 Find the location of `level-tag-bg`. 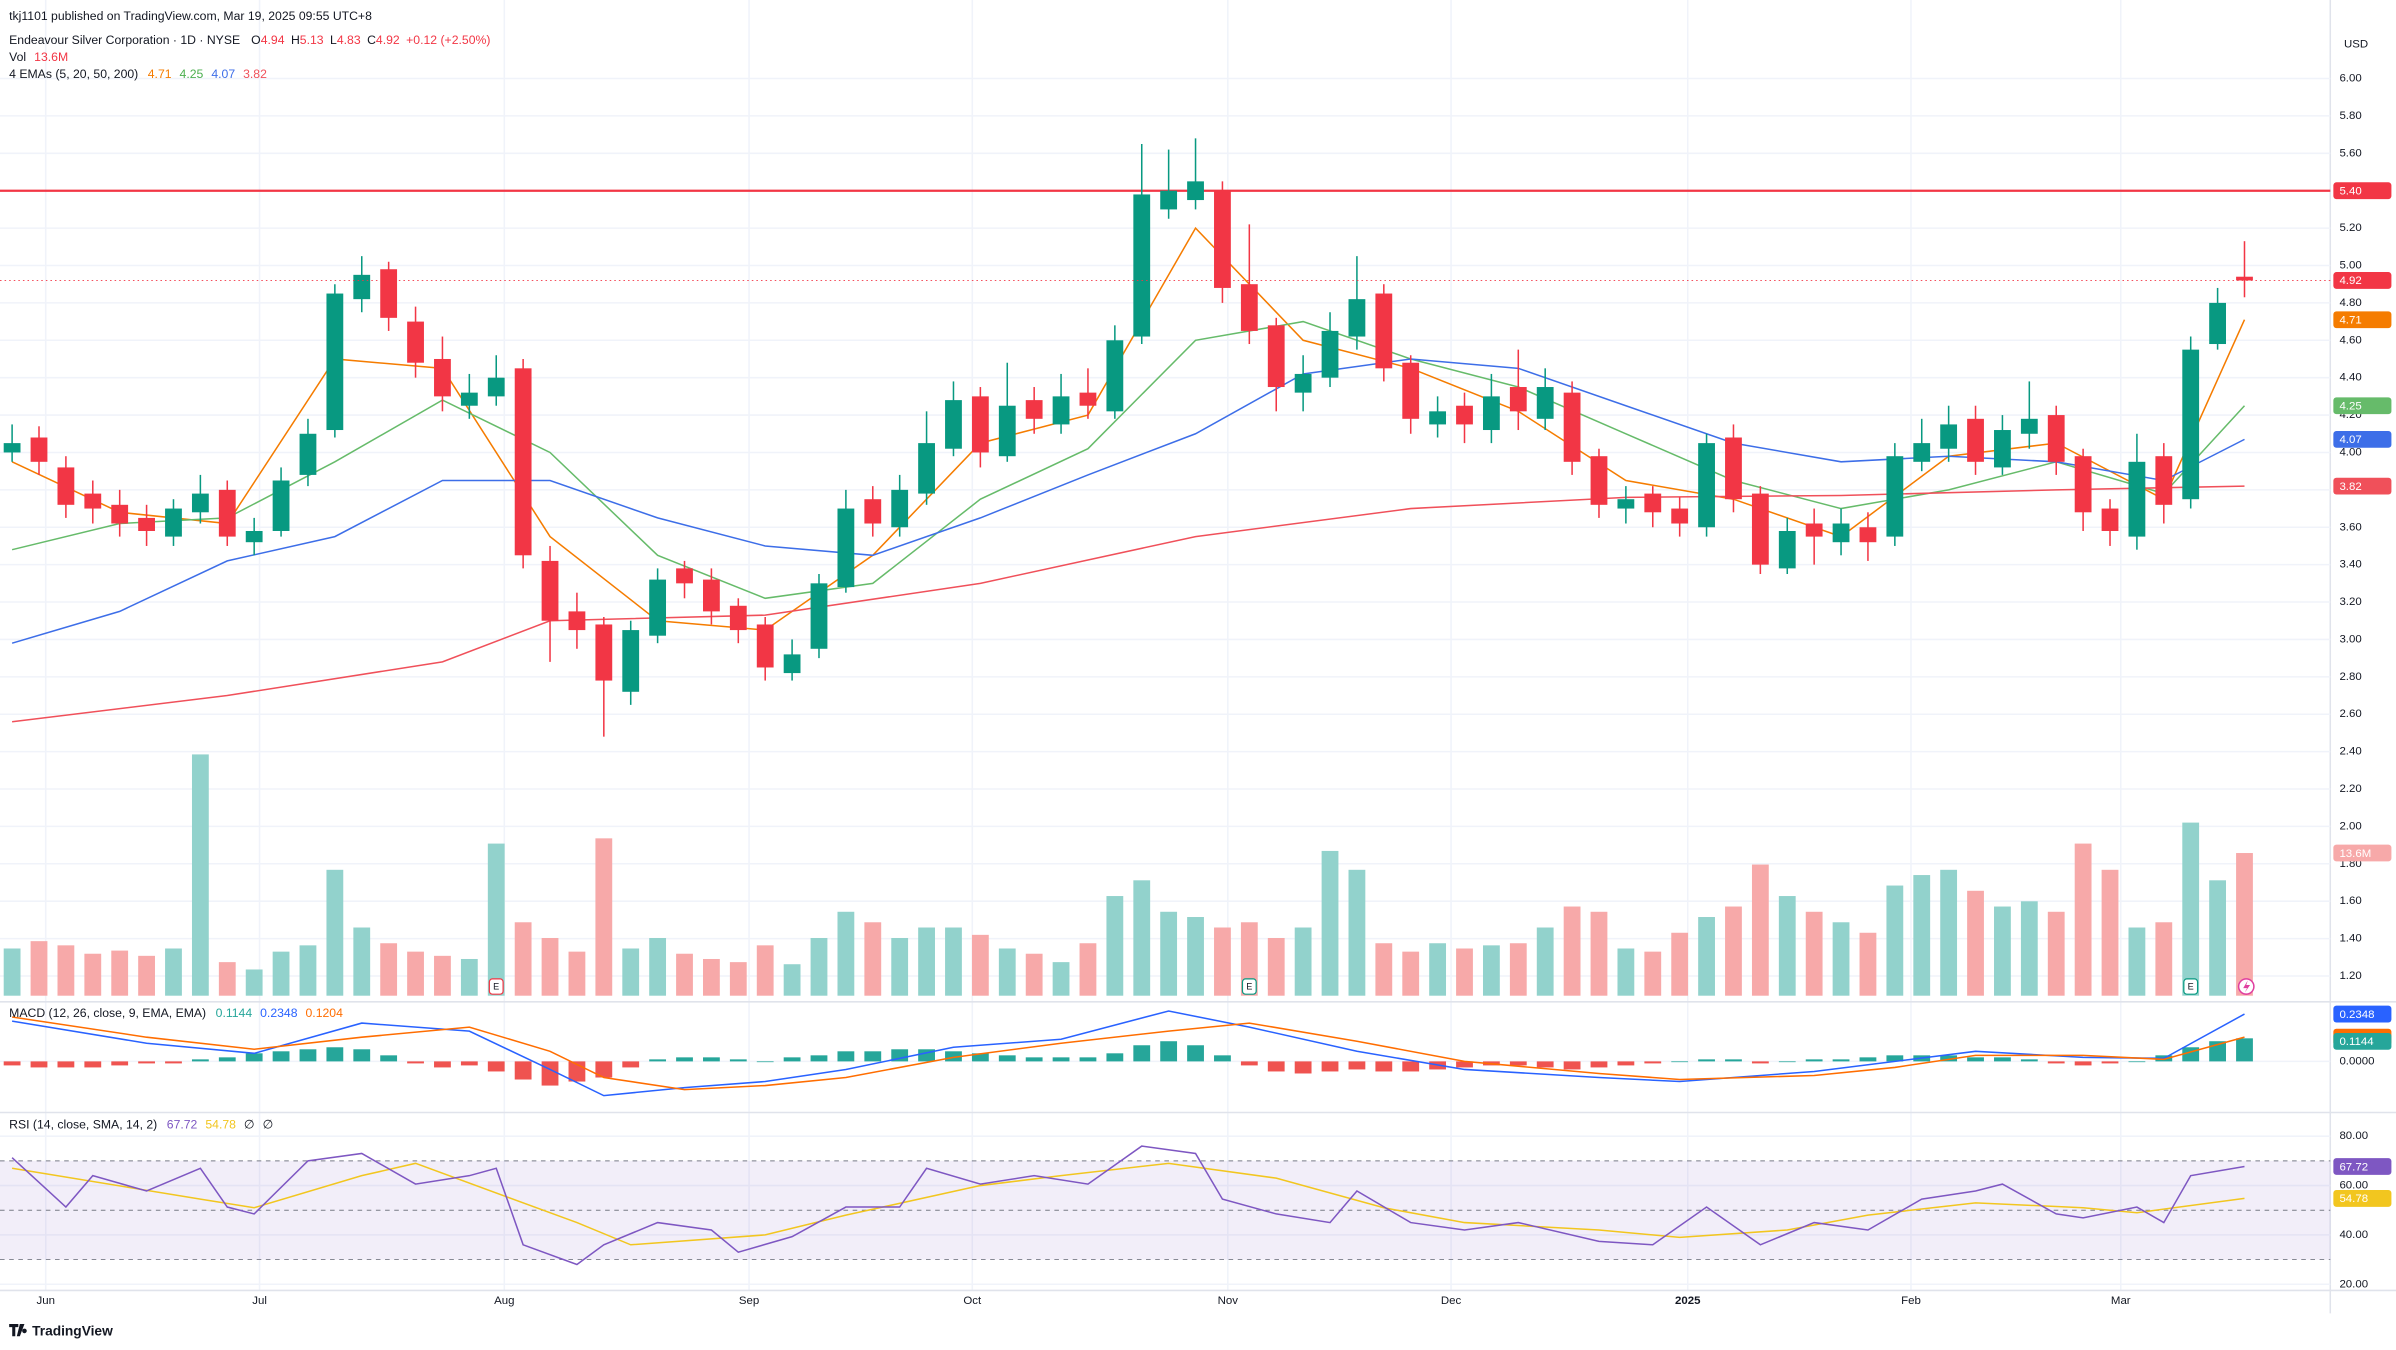

level-tag-bg is located at coordinates (2362, 191).